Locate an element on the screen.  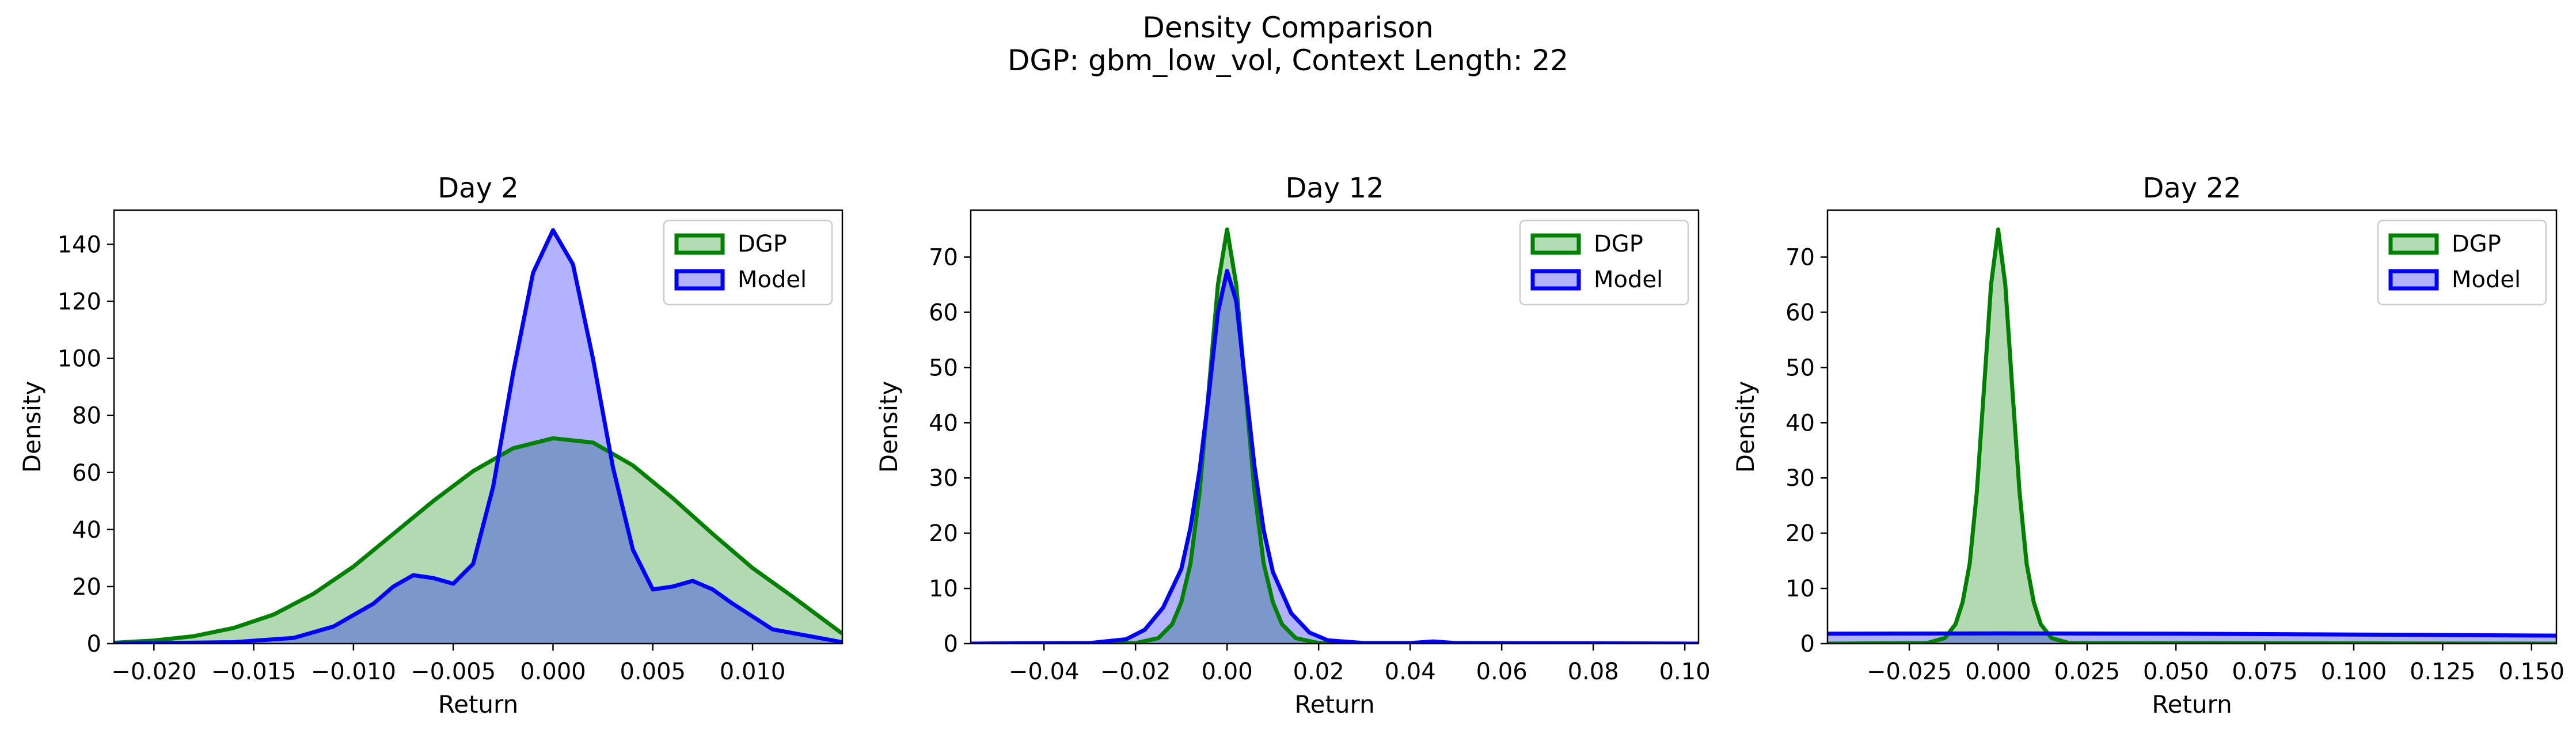
x-tick-label: −0.04 is located at coordinates (1044, 672).